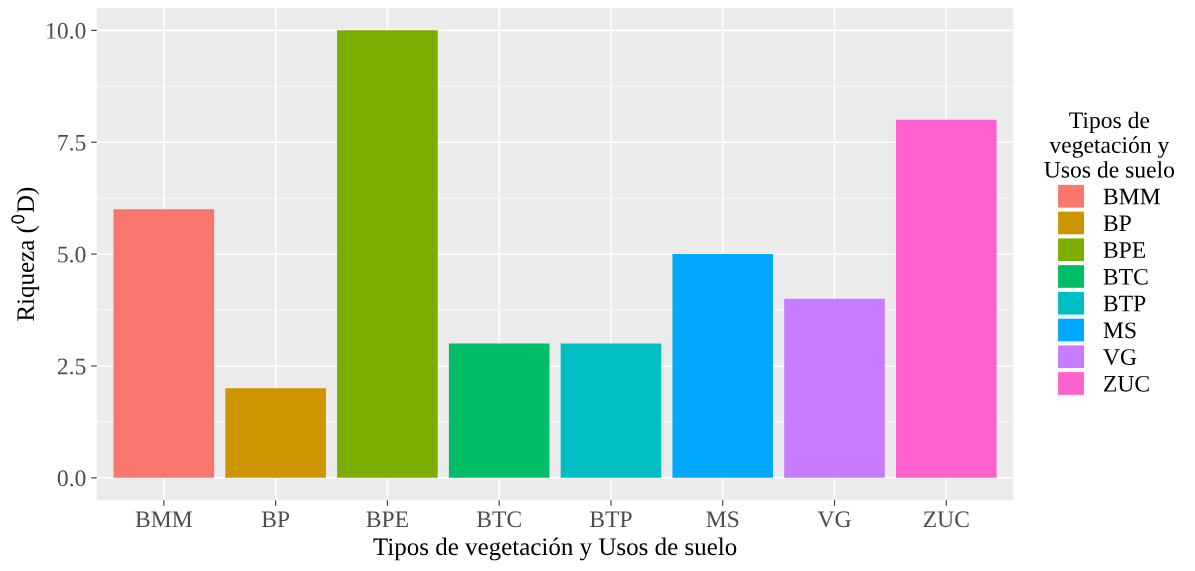  Describe the element at coordinates (71, 366) in the screenshot. I see `y-tick-label: 2.5` at that location.